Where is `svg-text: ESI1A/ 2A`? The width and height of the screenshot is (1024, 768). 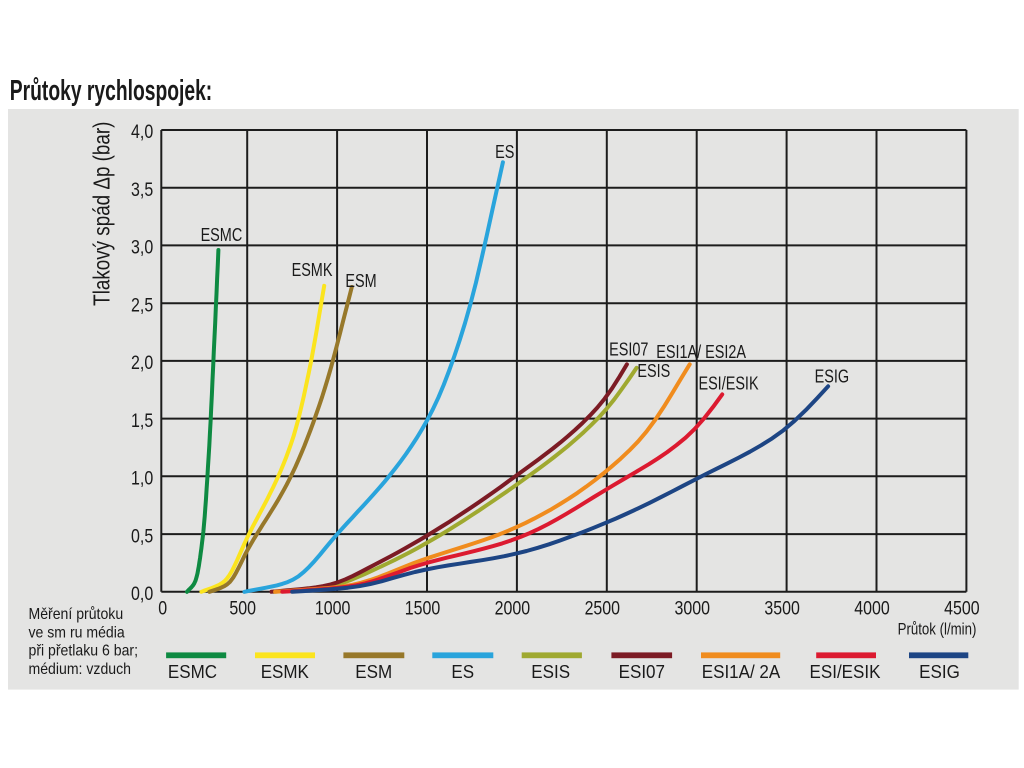
svg-text: ESI1A/ 2A is located at coordinates (741, 671).